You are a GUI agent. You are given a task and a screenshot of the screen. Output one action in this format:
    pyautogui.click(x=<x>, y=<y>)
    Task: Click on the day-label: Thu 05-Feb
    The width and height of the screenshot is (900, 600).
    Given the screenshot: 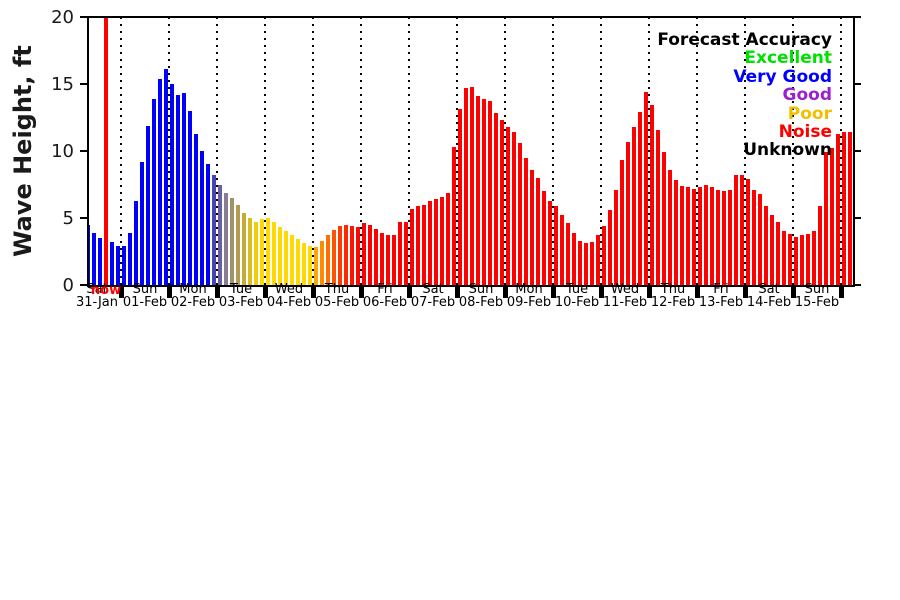 What is the action you would take?
    pyautogui.click(x=337, y=296)
    